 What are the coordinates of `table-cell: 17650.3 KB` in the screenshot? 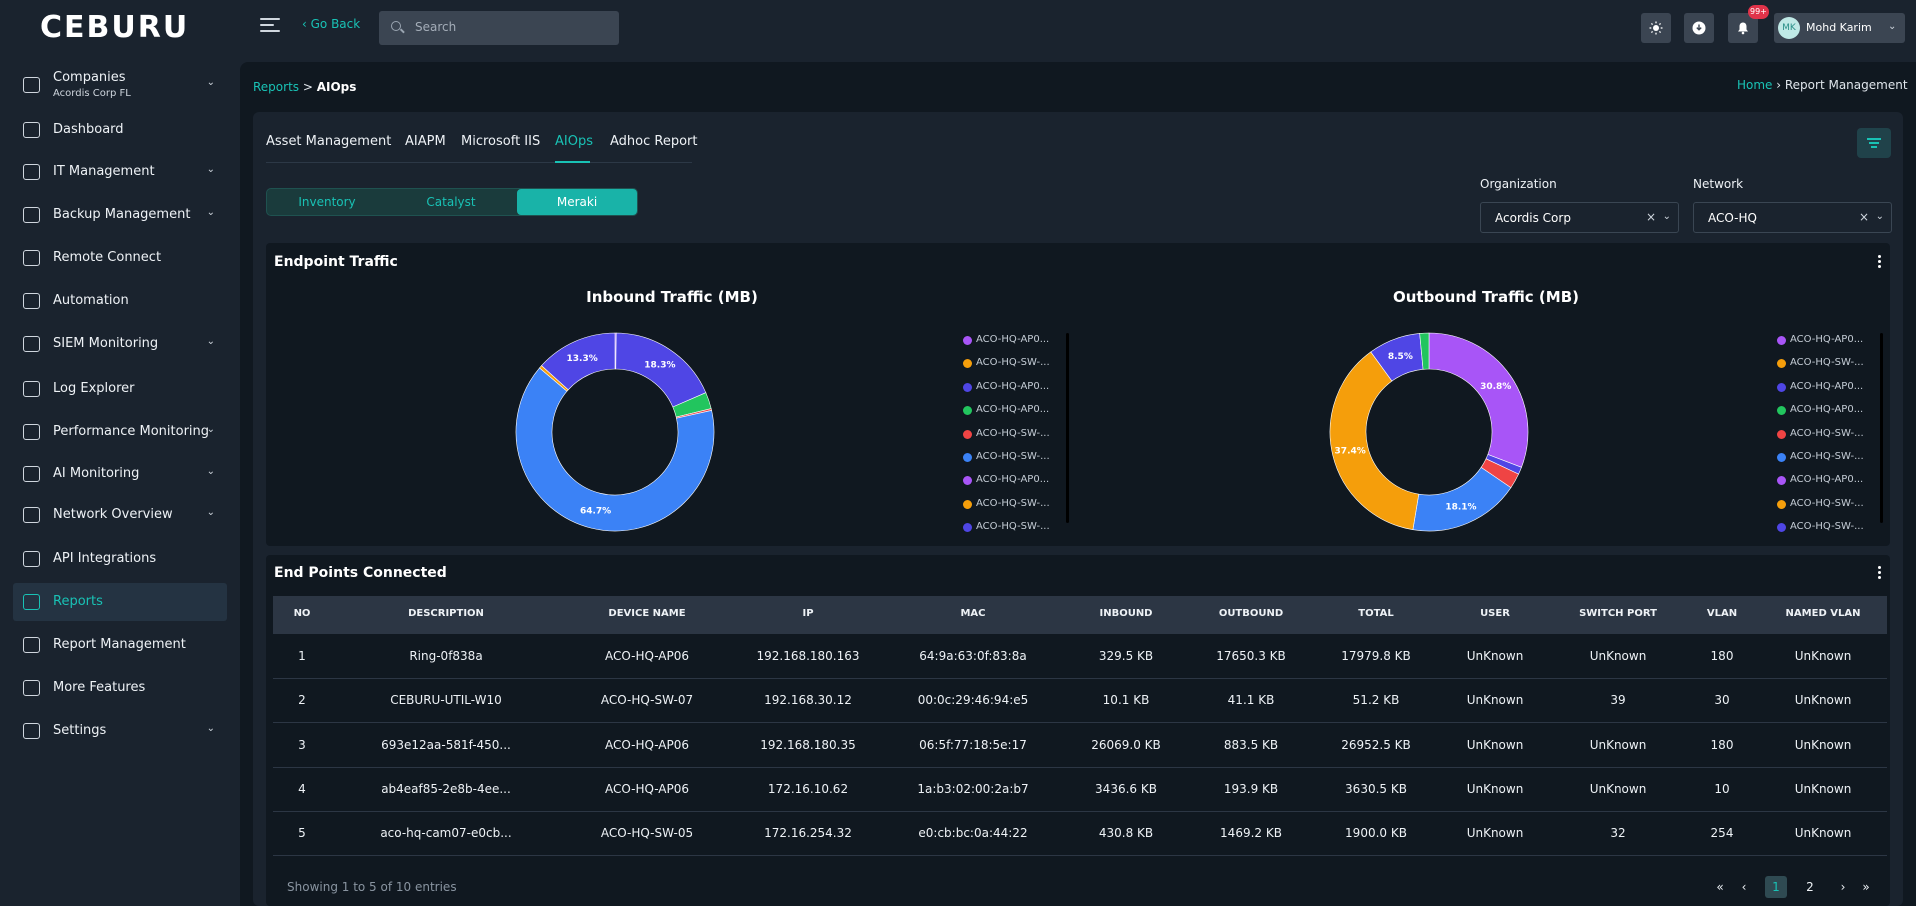 It's located at (1251, 656).